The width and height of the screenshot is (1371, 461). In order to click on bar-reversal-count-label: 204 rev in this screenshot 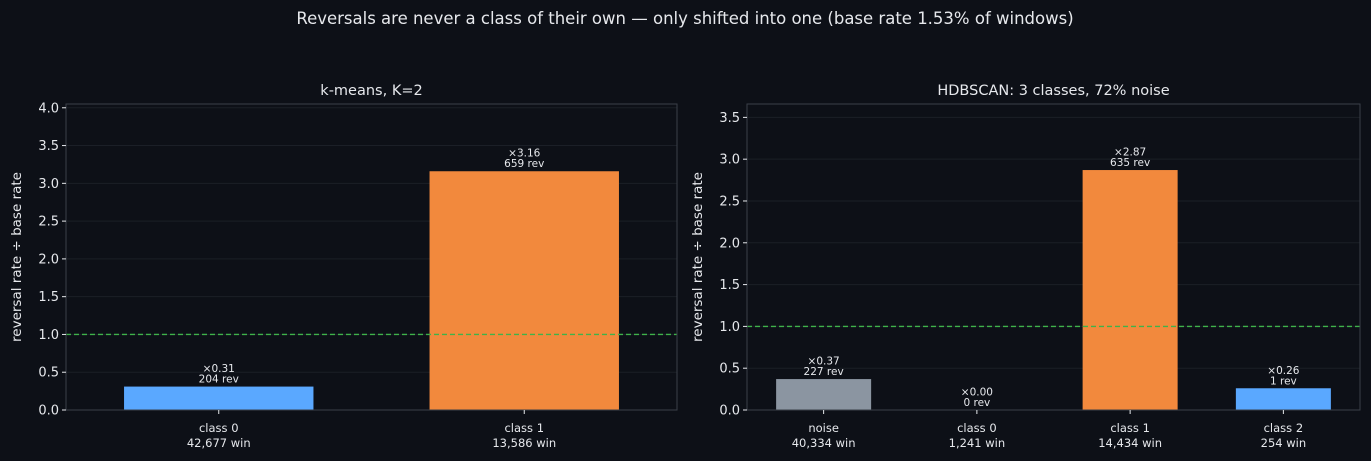, I will do `click(219, 380)`.